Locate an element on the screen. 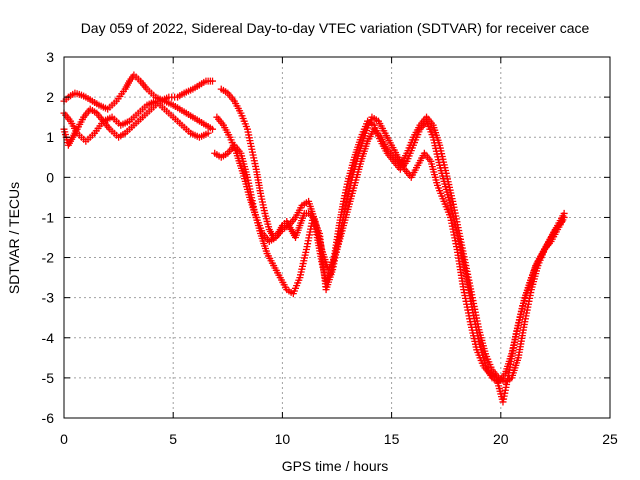  x-tick-label: 20 is located at coordinates (501, 439).